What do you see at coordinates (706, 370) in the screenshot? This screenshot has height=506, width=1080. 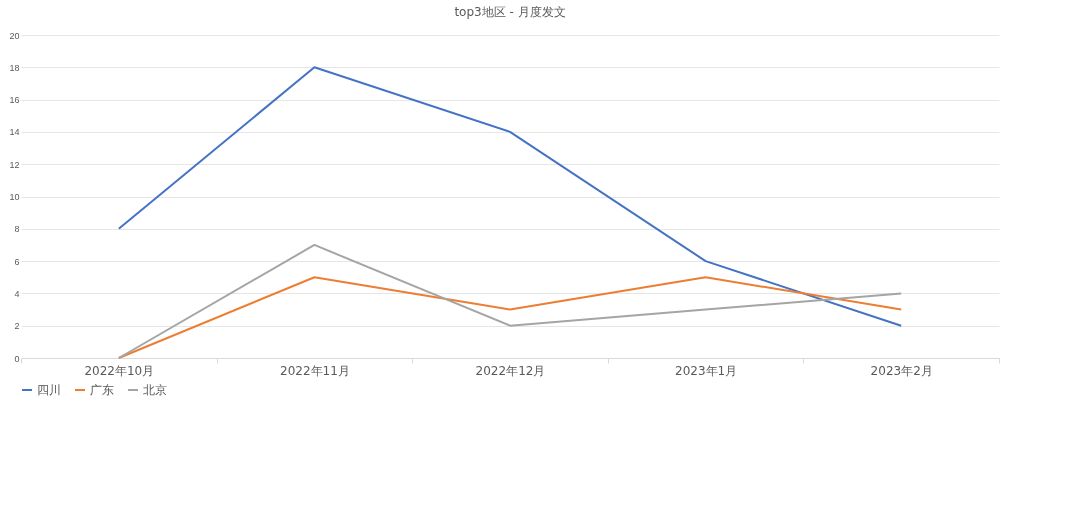 I see `x-tick-label: 2023年1月` at bounding box center [706, 370].